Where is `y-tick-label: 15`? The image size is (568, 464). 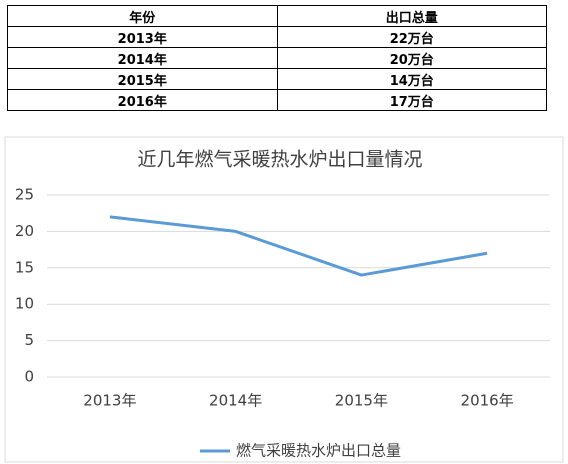 y-tick-label: 15 is located at coordinates (24, 267).